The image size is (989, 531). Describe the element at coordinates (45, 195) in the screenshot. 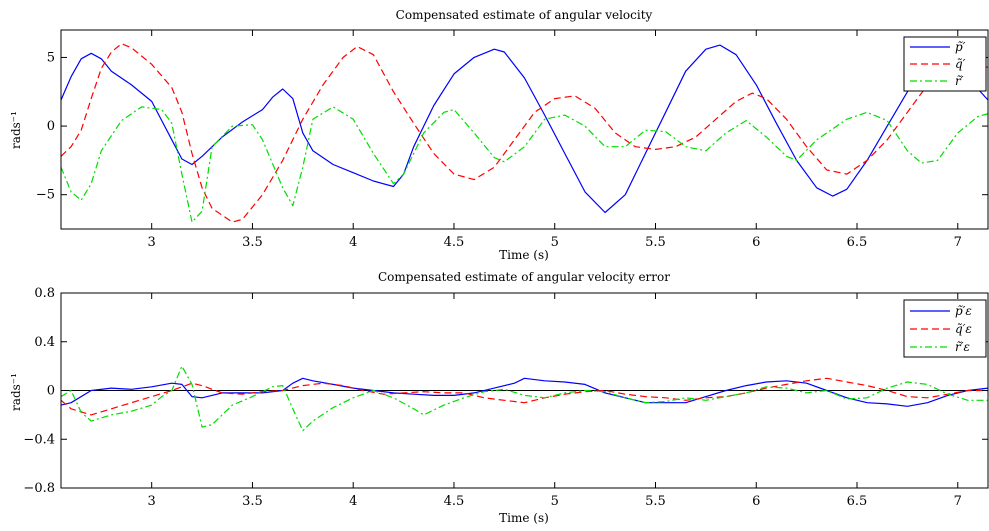

I see `y-tick-label: −5` at that location.